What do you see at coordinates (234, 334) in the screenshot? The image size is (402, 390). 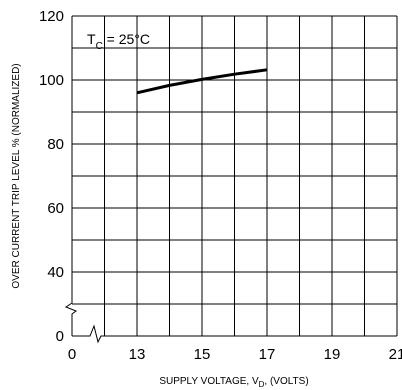 I see `x-axis-line` at bounding box center [234, 334].